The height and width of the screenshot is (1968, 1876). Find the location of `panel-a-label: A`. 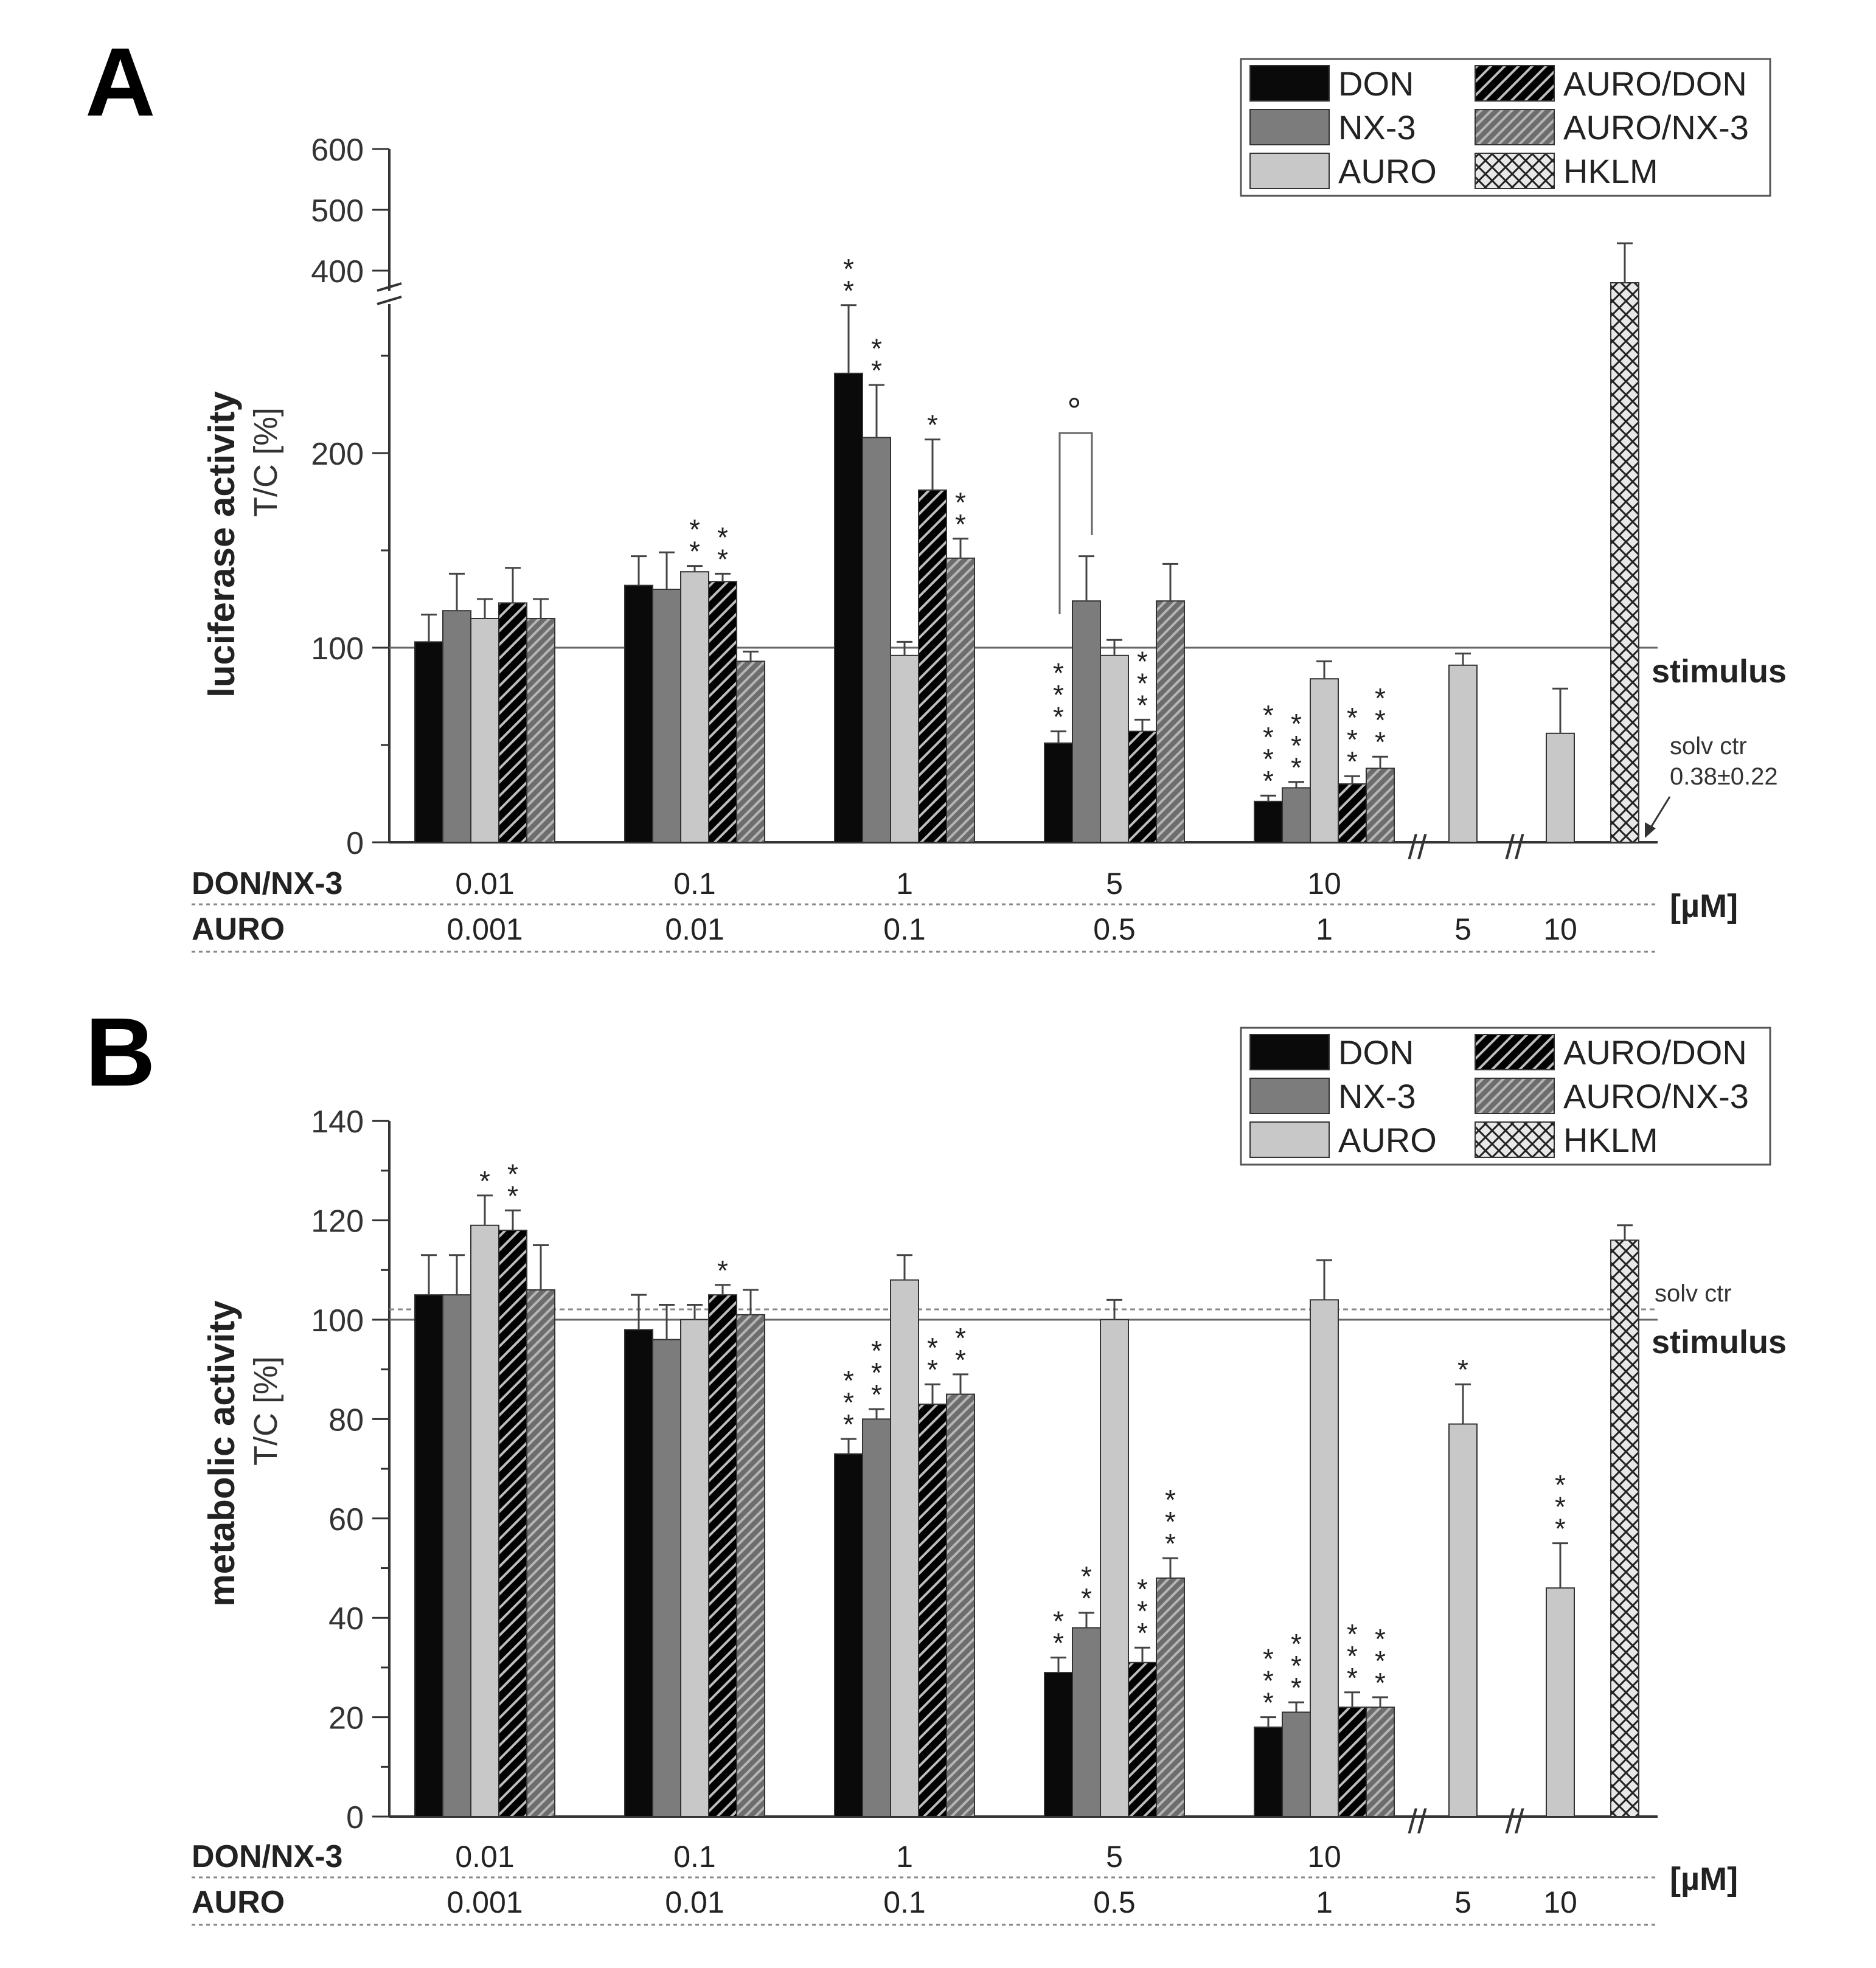

panel-a-label: A is located at coordinates (120, 81).